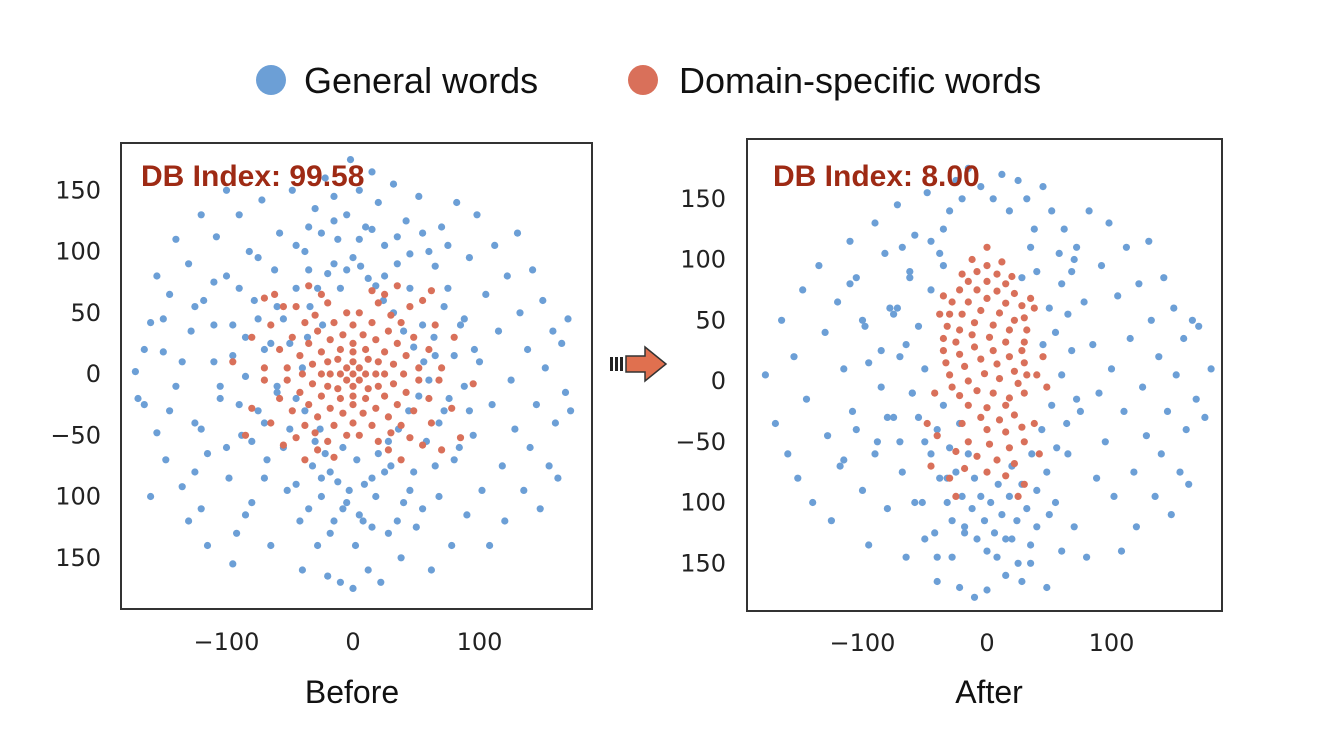 This screenshot has width=1342, height=732. I want to click on y-tick-label: 100, so click(703, 260).